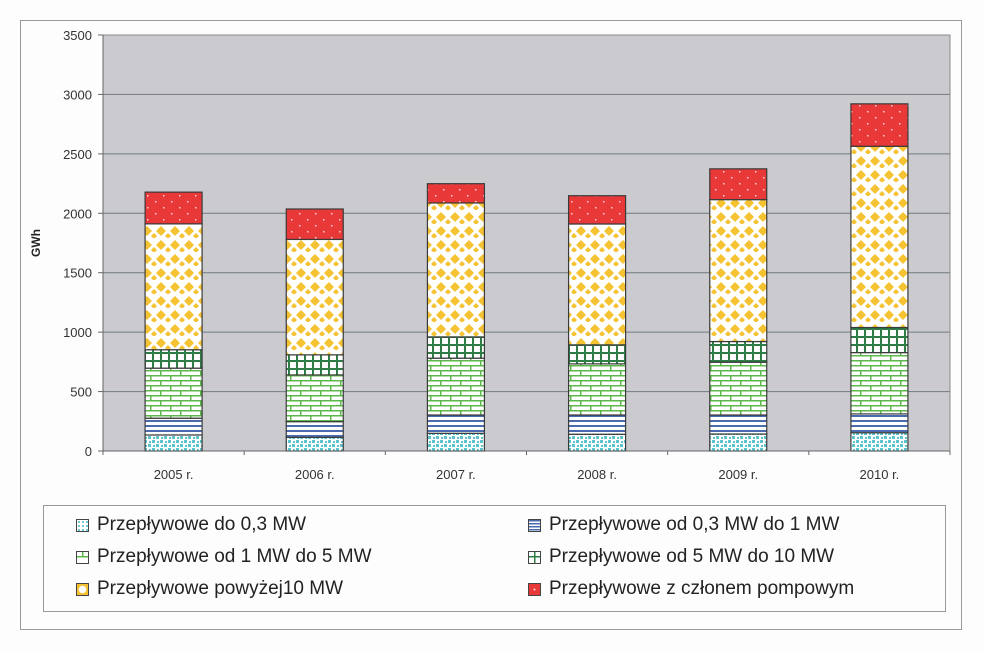  I want to click on legend-item: Przepływowe do 0,3 MW, so click(191, 525).